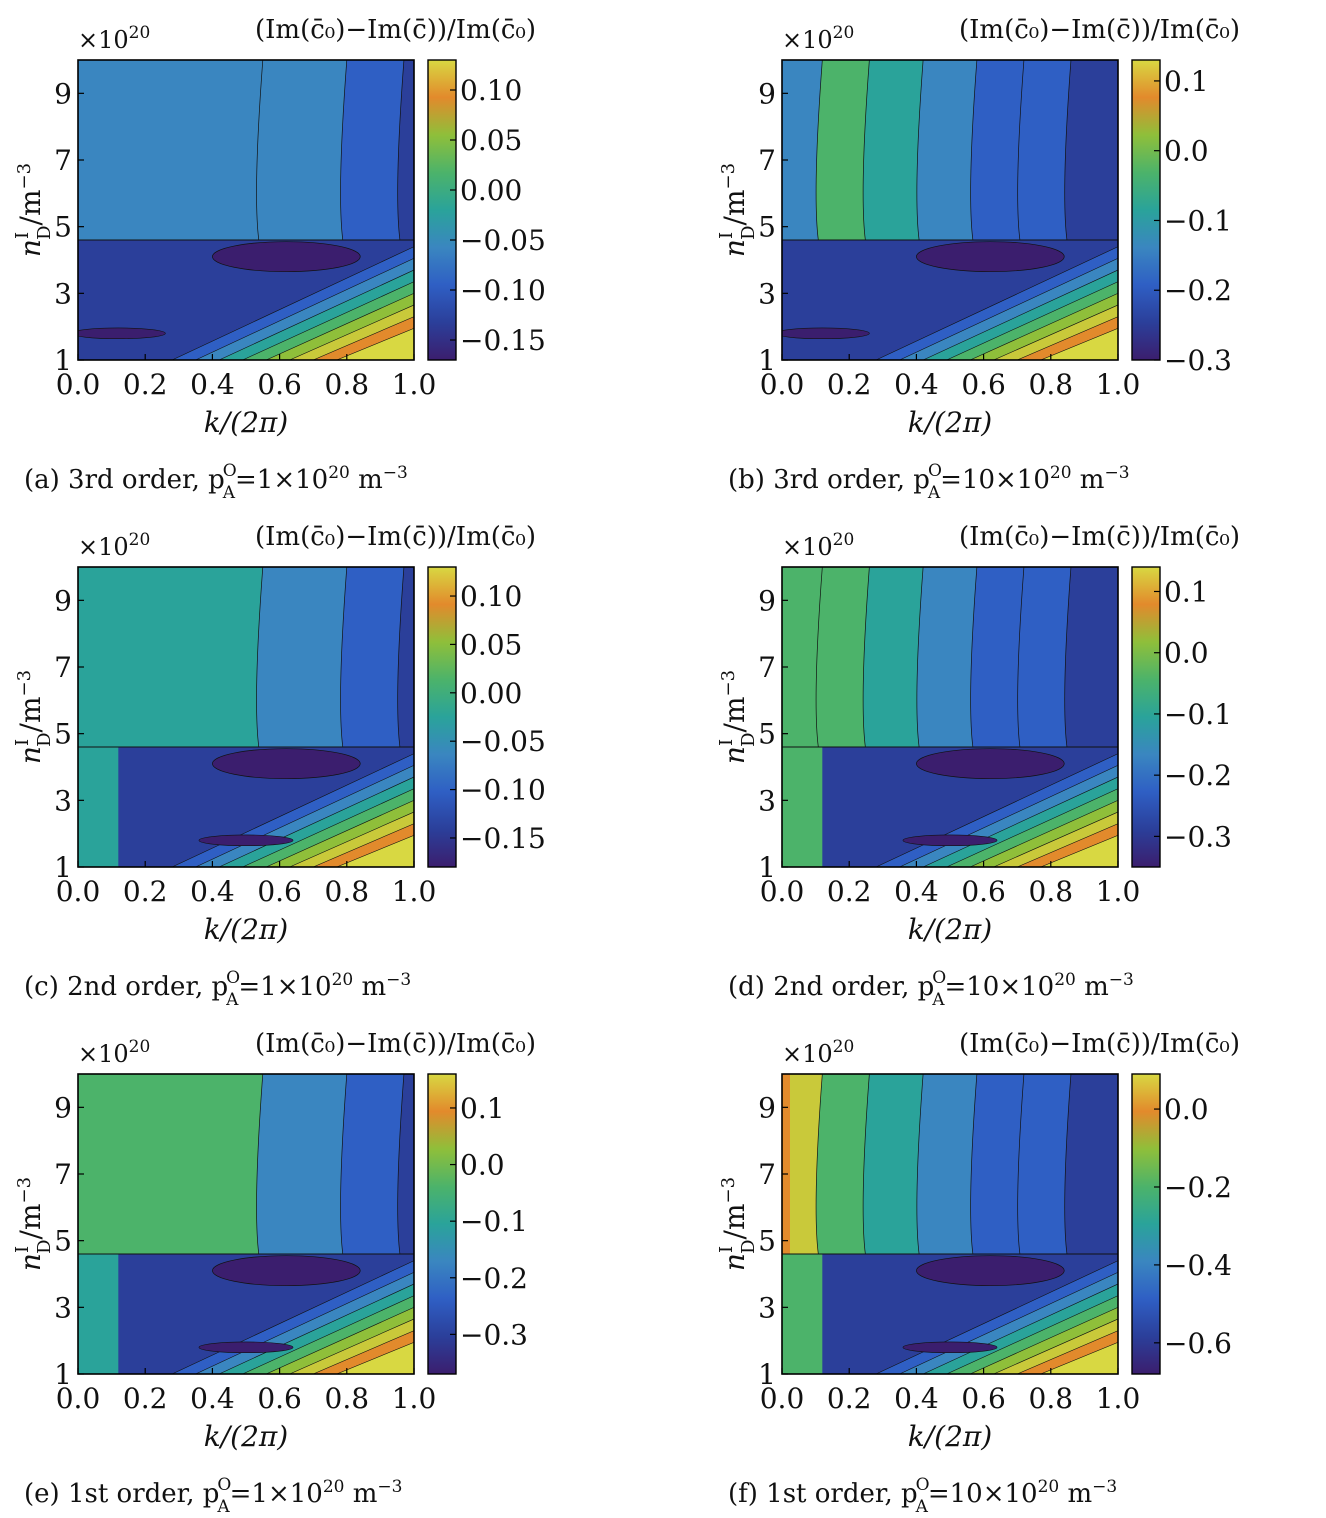 The image size is (1326, 1518). What do you see at coordinates (1198, 1265) in the screenshot?
I see `colorbar-tick-label: −0.4` at bounding box center [1198, 1265].